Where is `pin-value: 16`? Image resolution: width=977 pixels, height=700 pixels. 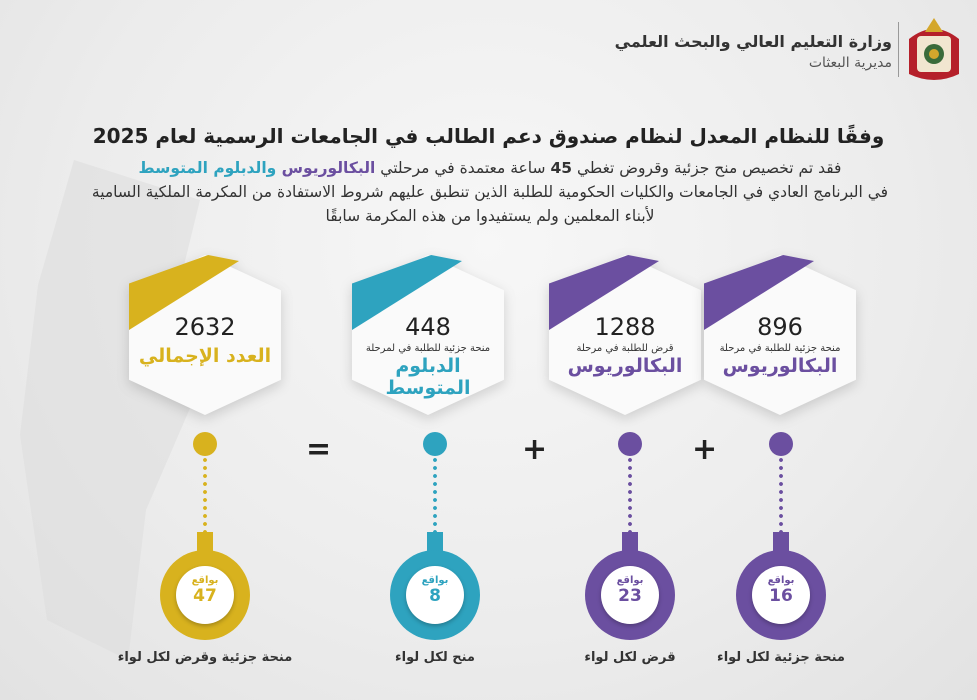
pin-value: 16 is located at coordinates (781, 596).